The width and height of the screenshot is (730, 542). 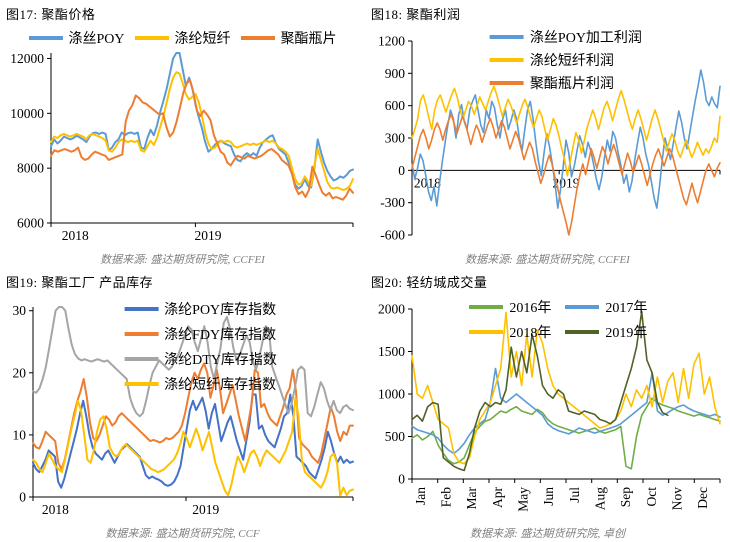 I want to click on svg-text: 12000, so click(x=27, y=58).